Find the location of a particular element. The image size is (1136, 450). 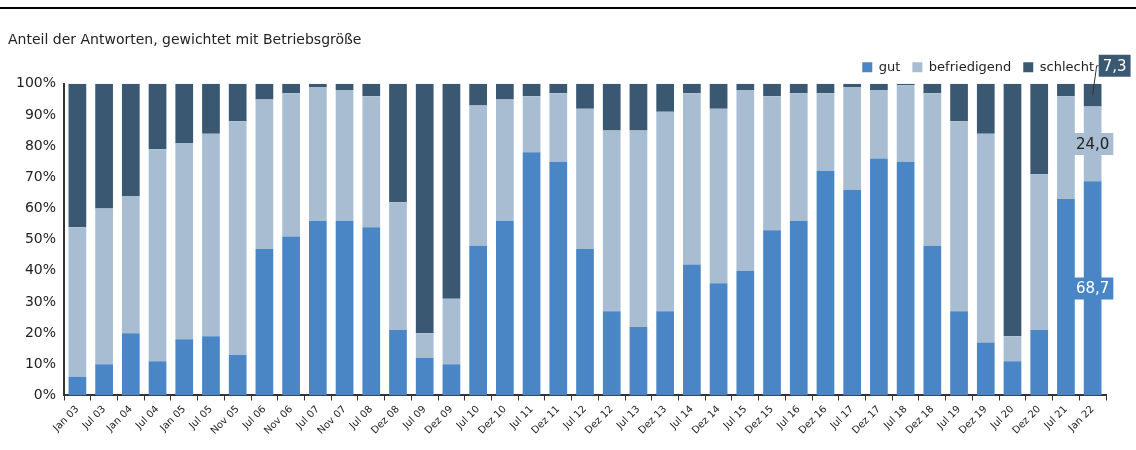

y-tick-label: 50% is located at coordinates (40, 238).